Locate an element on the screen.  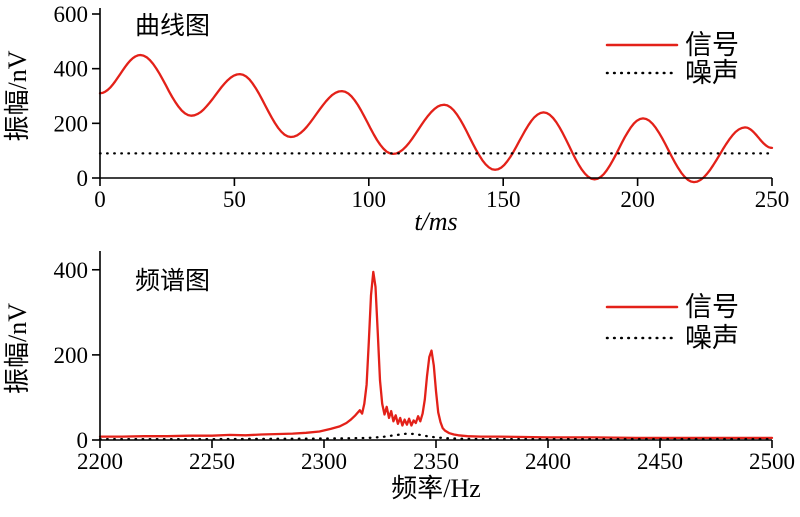
x-tick-label: 50 is located at coordinates (234, 199).